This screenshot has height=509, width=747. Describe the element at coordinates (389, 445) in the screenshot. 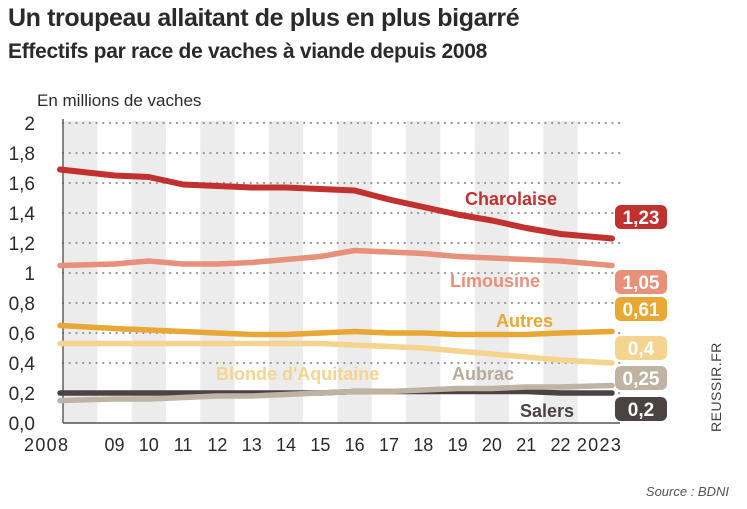

I see `x-tick-label: 17` at that location.